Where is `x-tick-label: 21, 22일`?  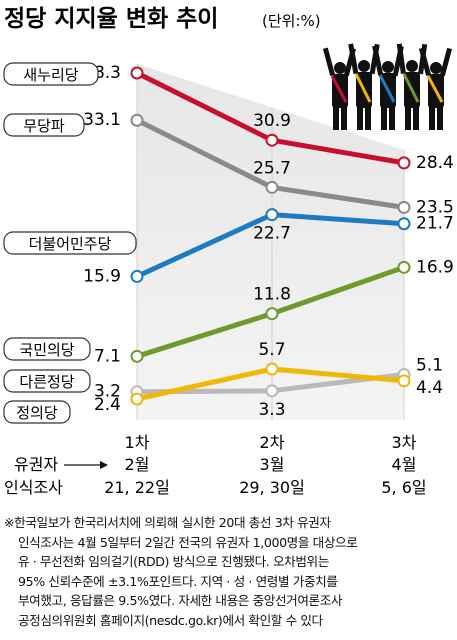 x-tick-label: 21, 22일 is located at coordinates (137, 487).